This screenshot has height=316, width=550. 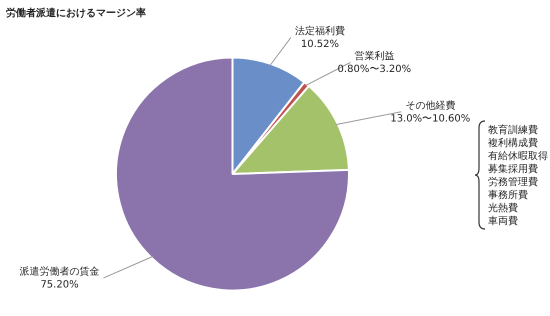 I want to click on text: 労務管理費, so click(x=513, y=182).